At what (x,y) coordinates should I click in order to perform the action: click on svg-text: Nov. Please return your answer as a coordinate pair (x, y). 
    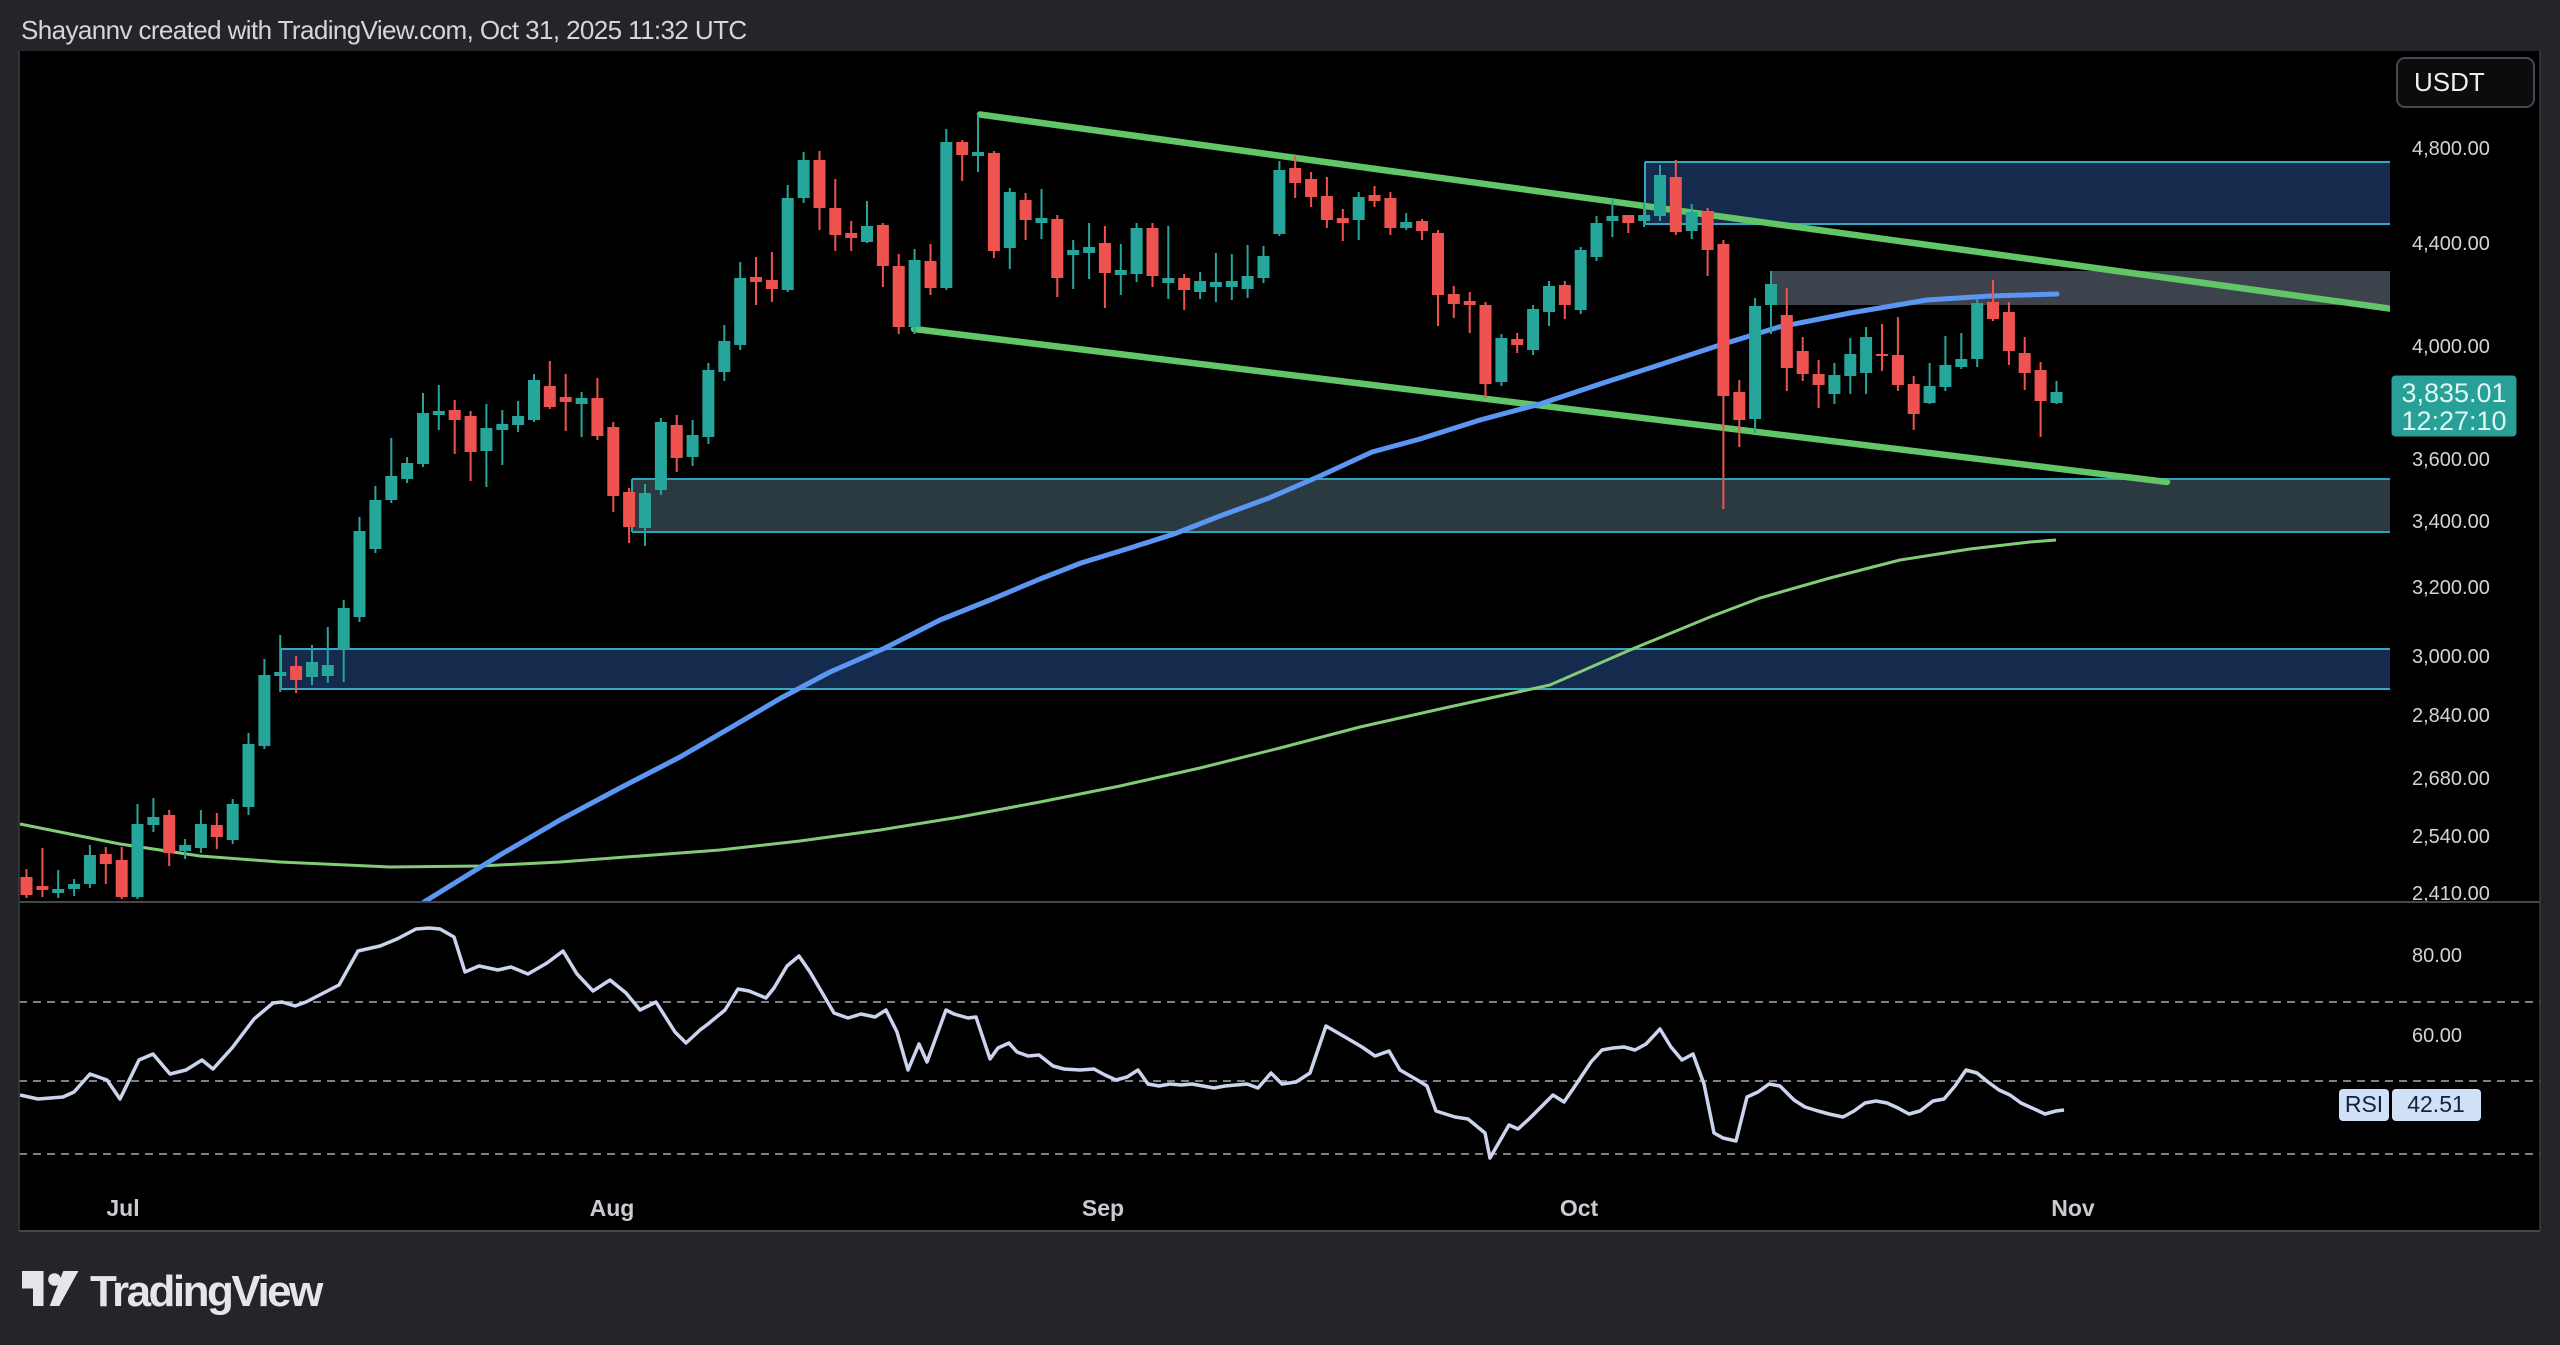
    Looking at the image, I should click on (2073, 1208).